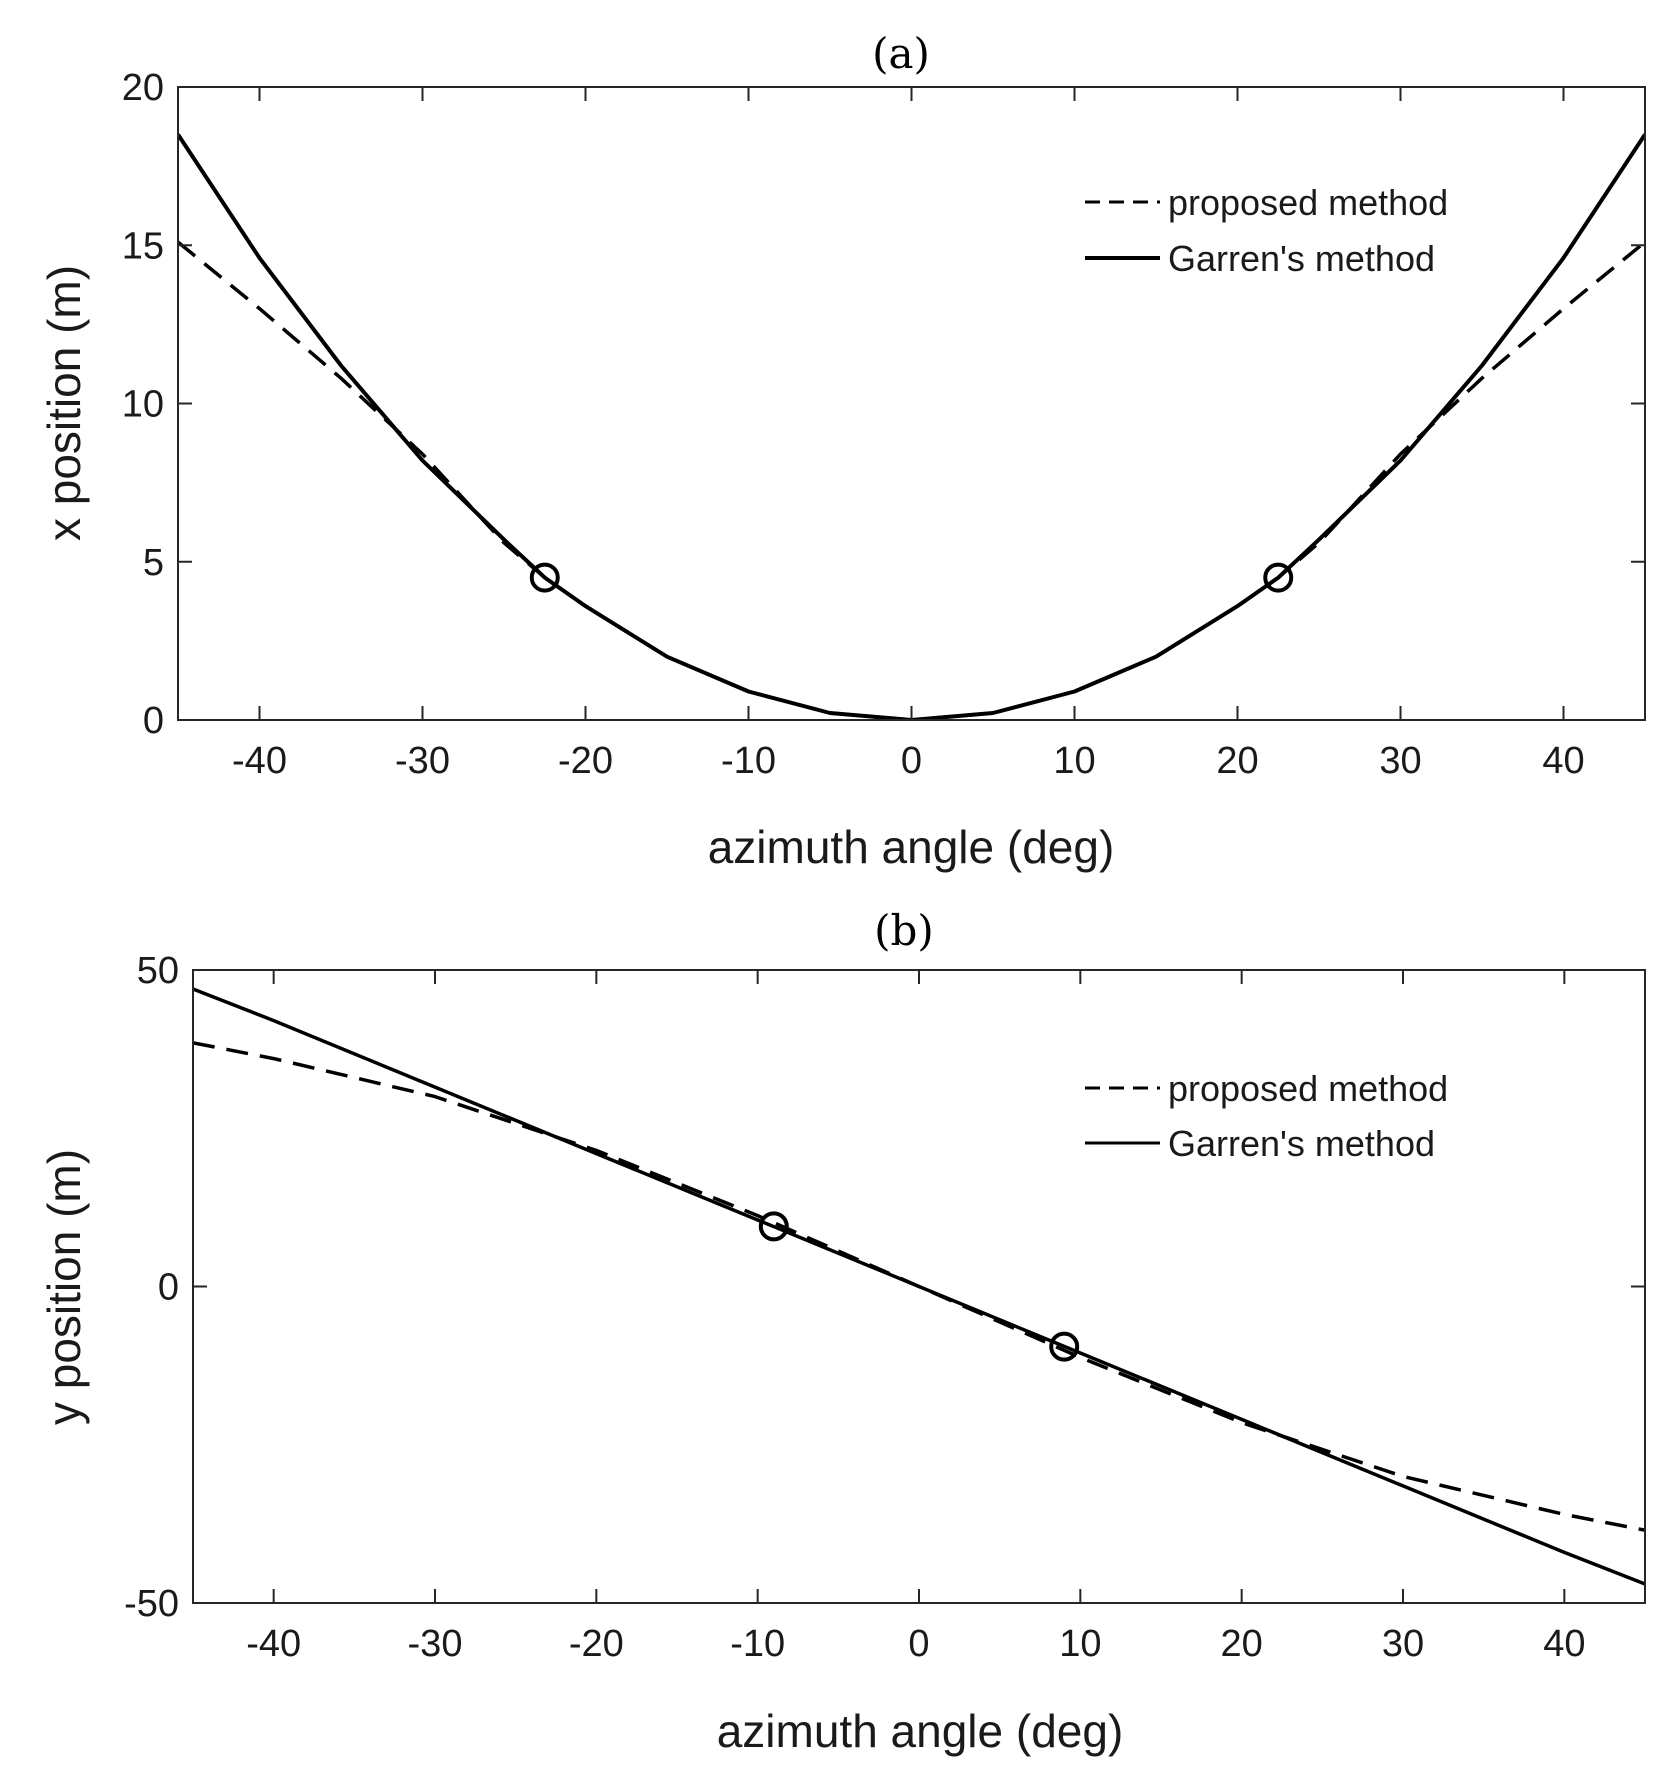  I want to click on panel-a-x-tick-label: -20, so click(585, 761).